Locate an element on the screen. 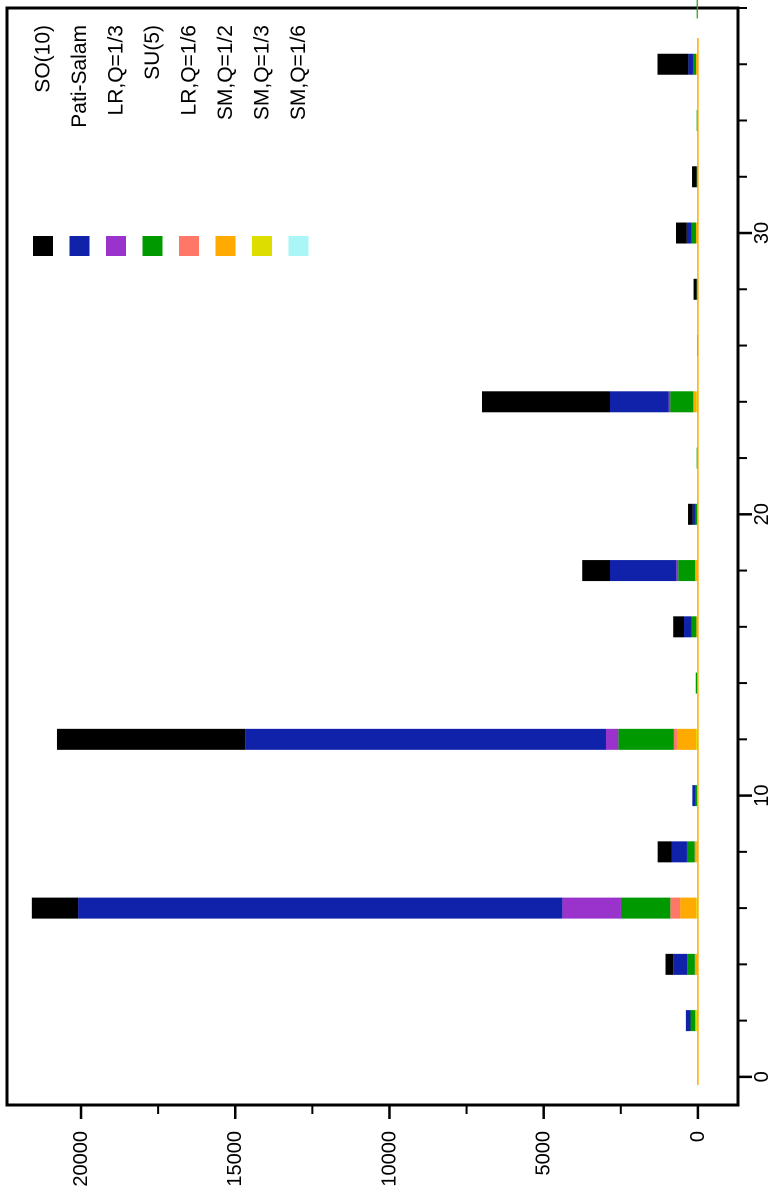 The image size is (773, 1203). bar-segment-sm-q-1-2-x12 is located at coordinates (686, 739).